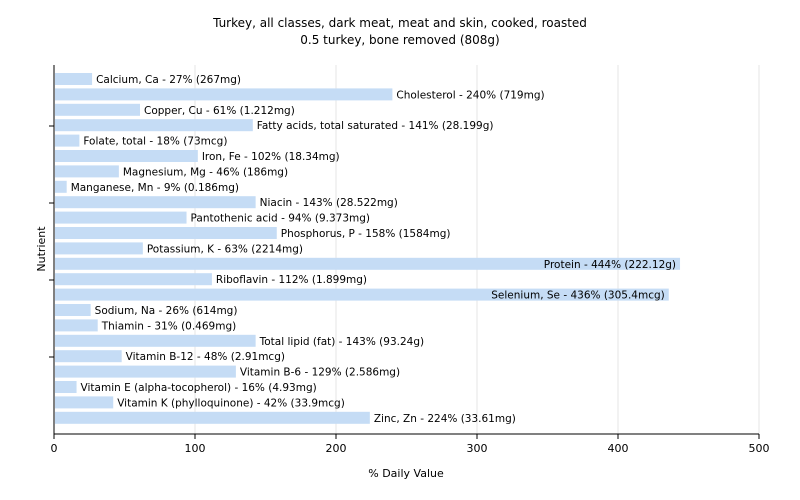 The image size is (800, 500). I want to click on bar-label: Vitamin B-12 - 48% (2.91mcg), so click(205, 357).